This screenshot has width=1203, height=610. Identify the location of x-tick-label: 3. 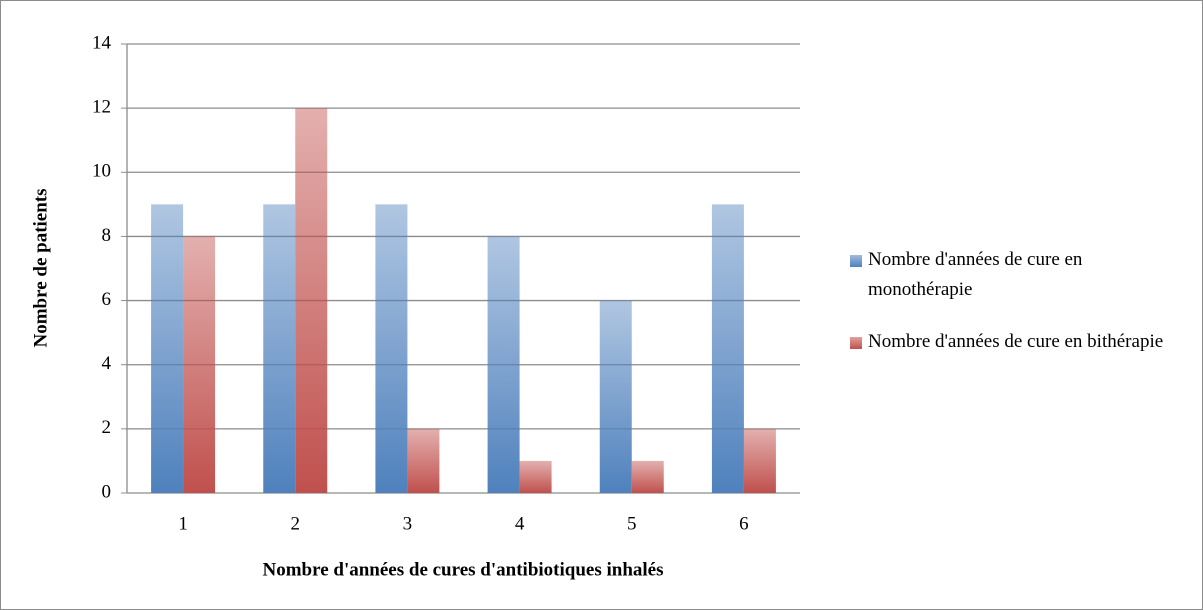
(408, 523).